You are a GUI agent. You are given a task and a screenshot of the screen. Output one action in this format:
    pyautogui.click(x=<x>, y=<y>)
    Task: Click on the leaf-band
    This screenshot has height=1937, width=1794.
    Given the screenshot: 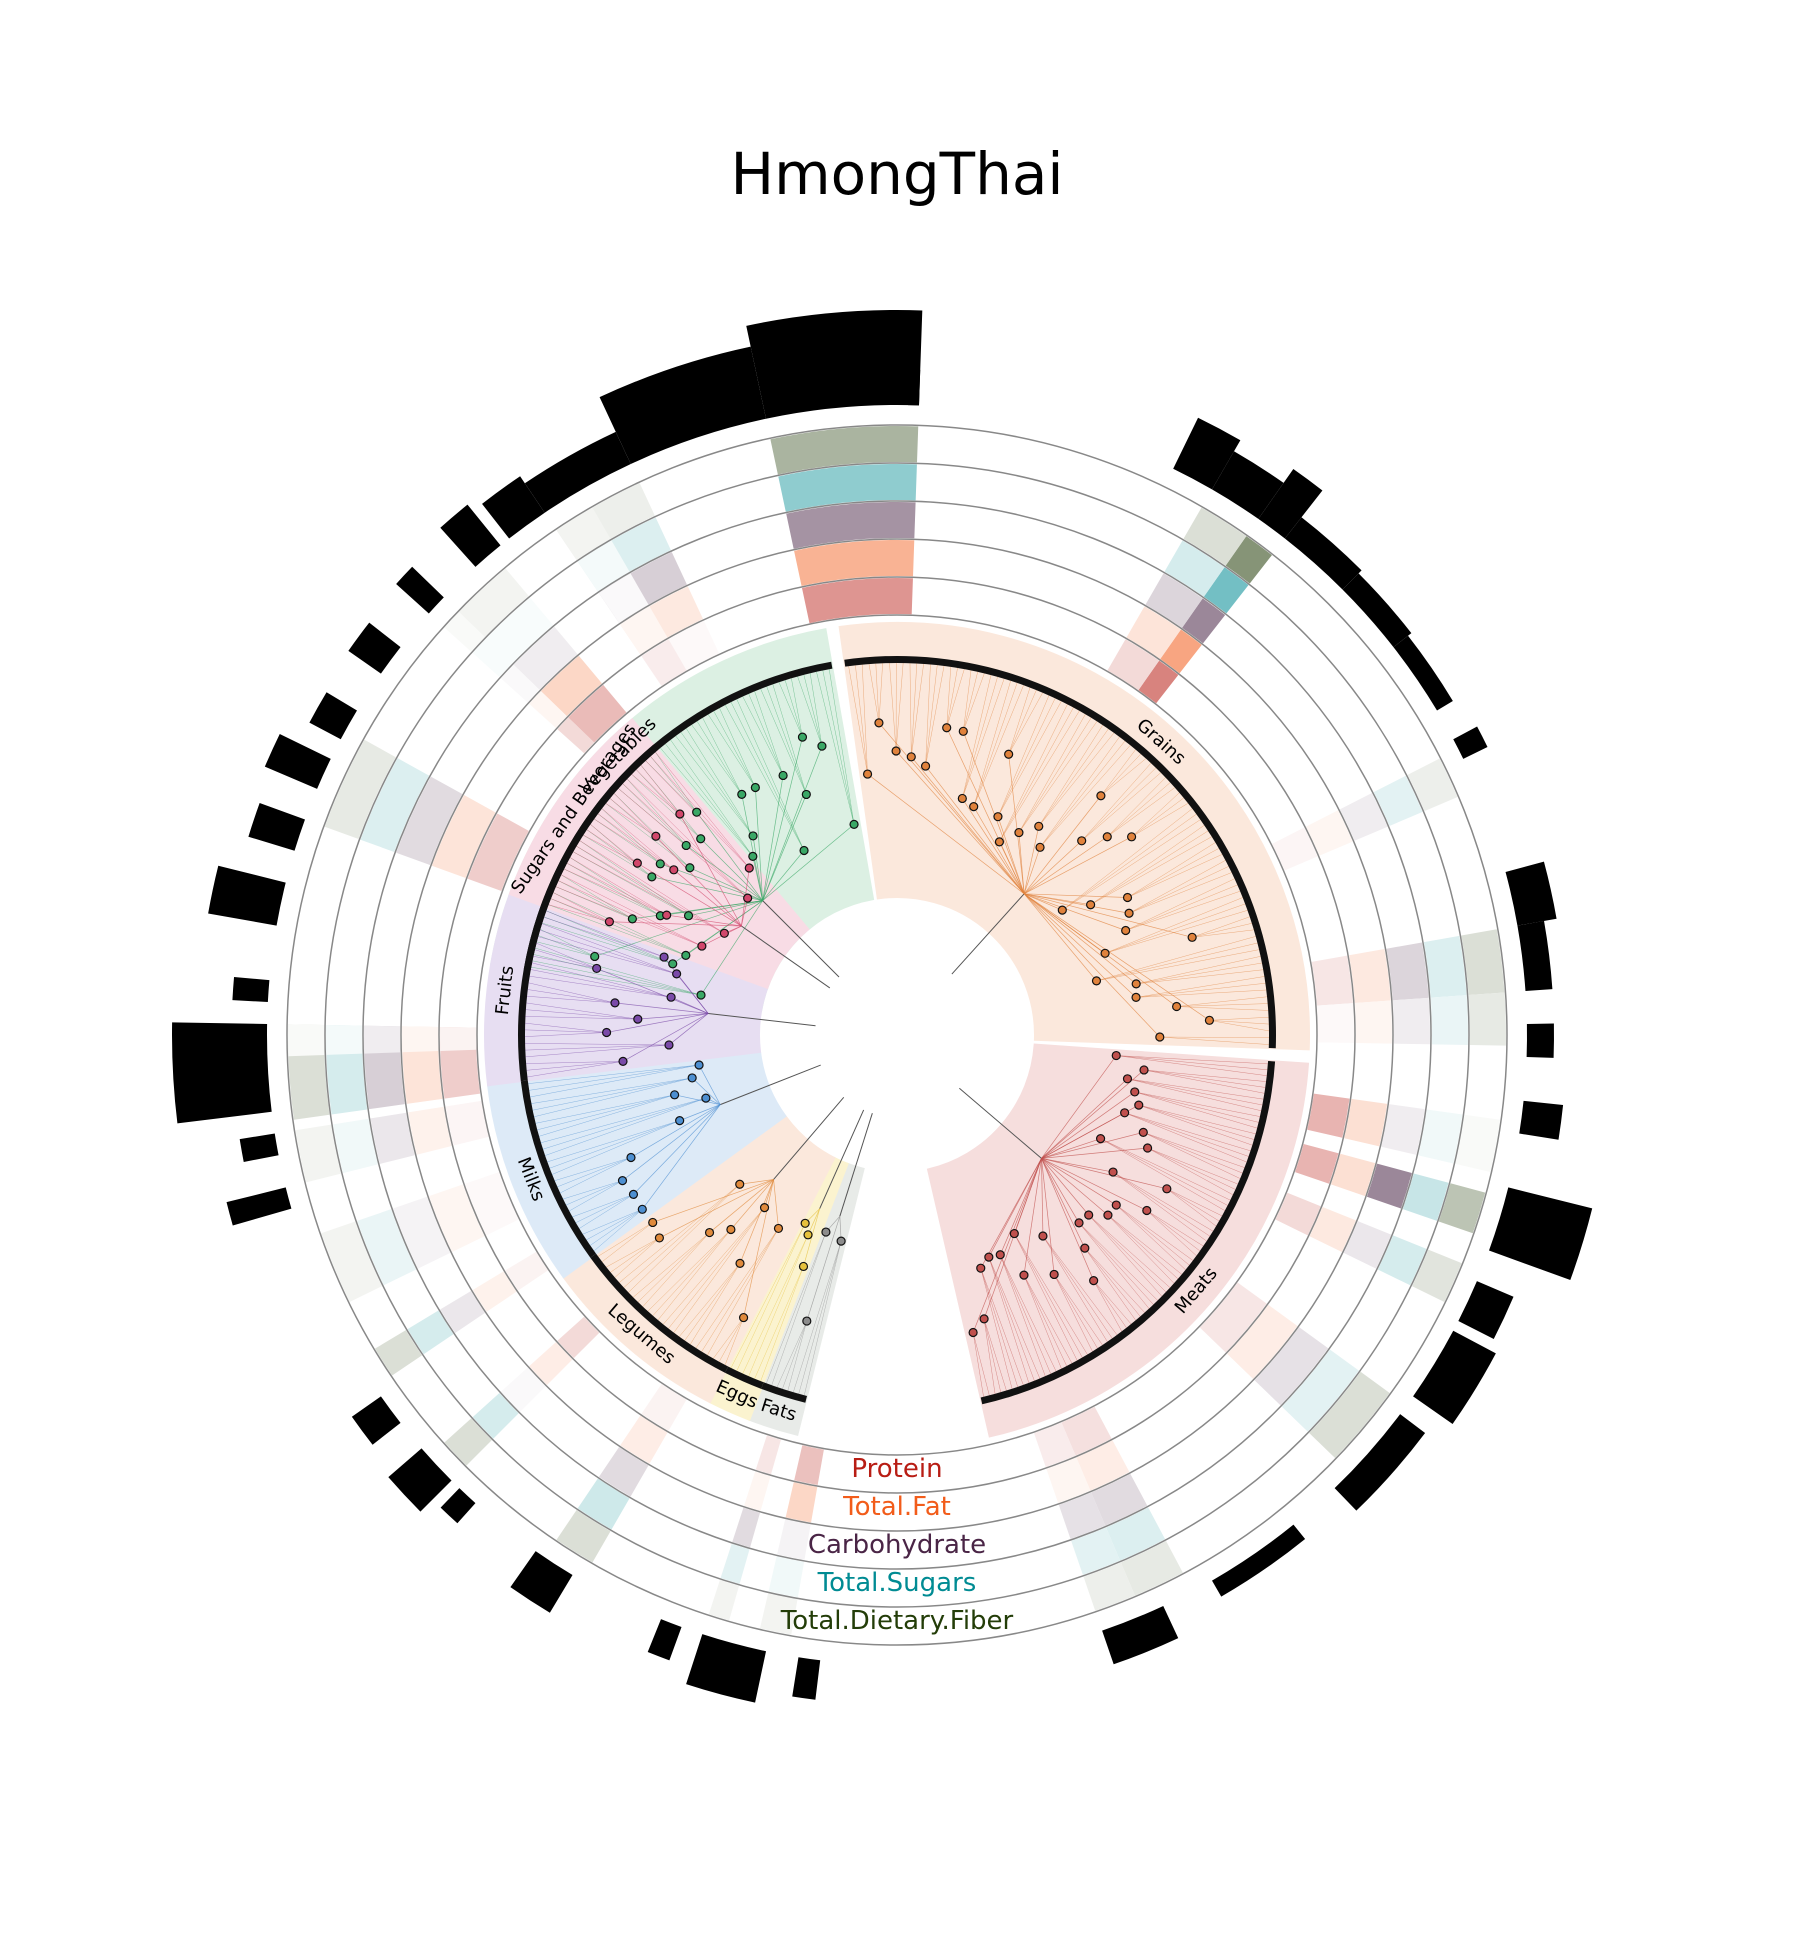 What is the action you would take?
    pyautogui.click(x=744, y=1377)
    